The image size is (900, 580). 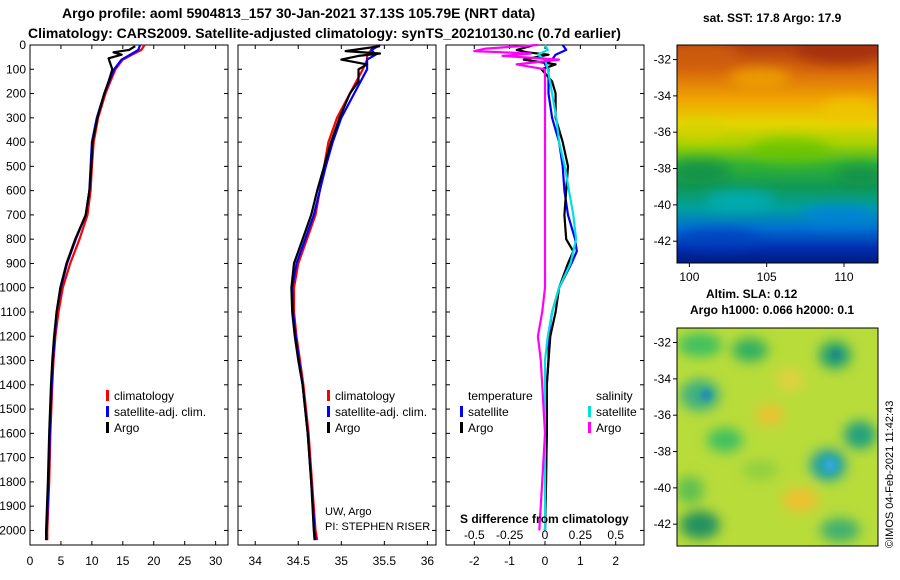 I want to click on series-line-temperature-argo, so click(x=545, y=287).